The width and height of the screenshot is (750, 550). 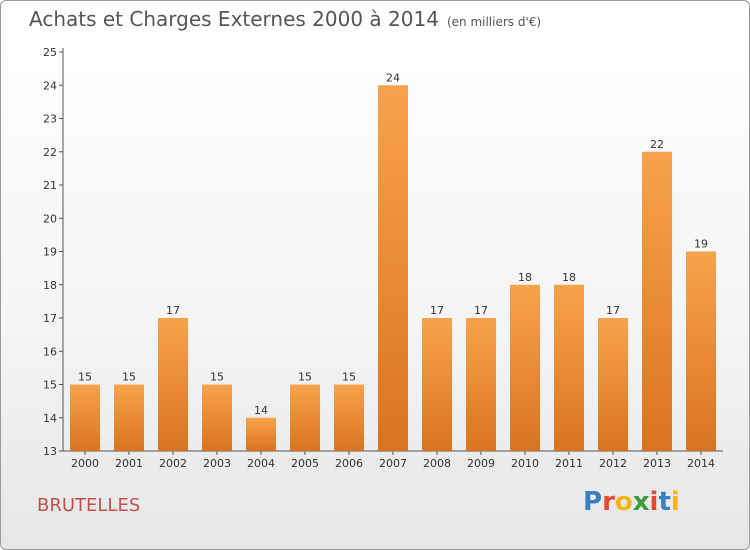 I want to click on data-label-2009: 17, so click(x=481, y=310).